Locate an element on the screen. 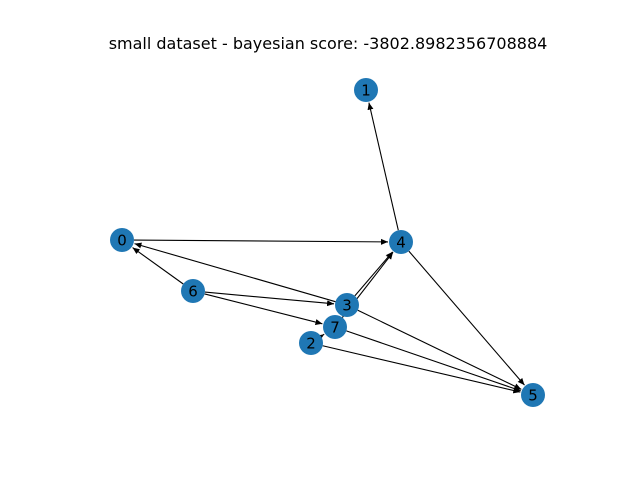 The image size is (640, 480). node-label-6: 6 is located at coordinates (193, 292).